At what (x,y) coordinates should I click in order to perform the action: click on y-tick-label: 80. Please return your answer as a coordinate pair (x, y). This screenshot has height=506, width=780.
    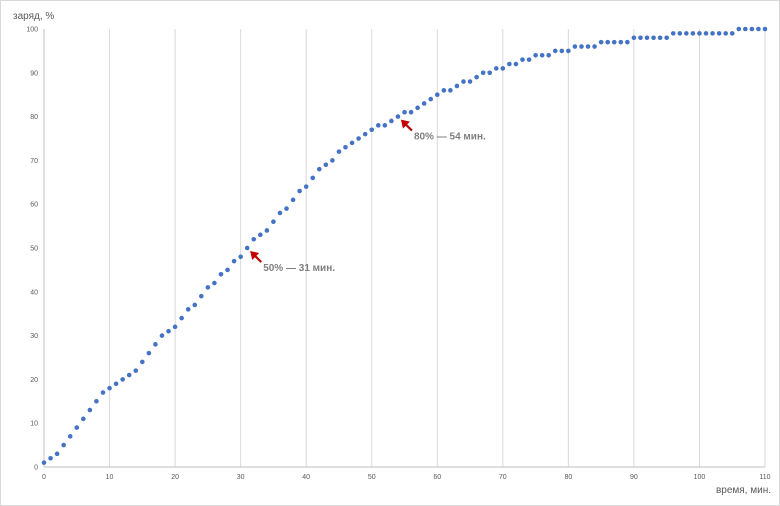
    Looking at the image, I should click on (34, 117).